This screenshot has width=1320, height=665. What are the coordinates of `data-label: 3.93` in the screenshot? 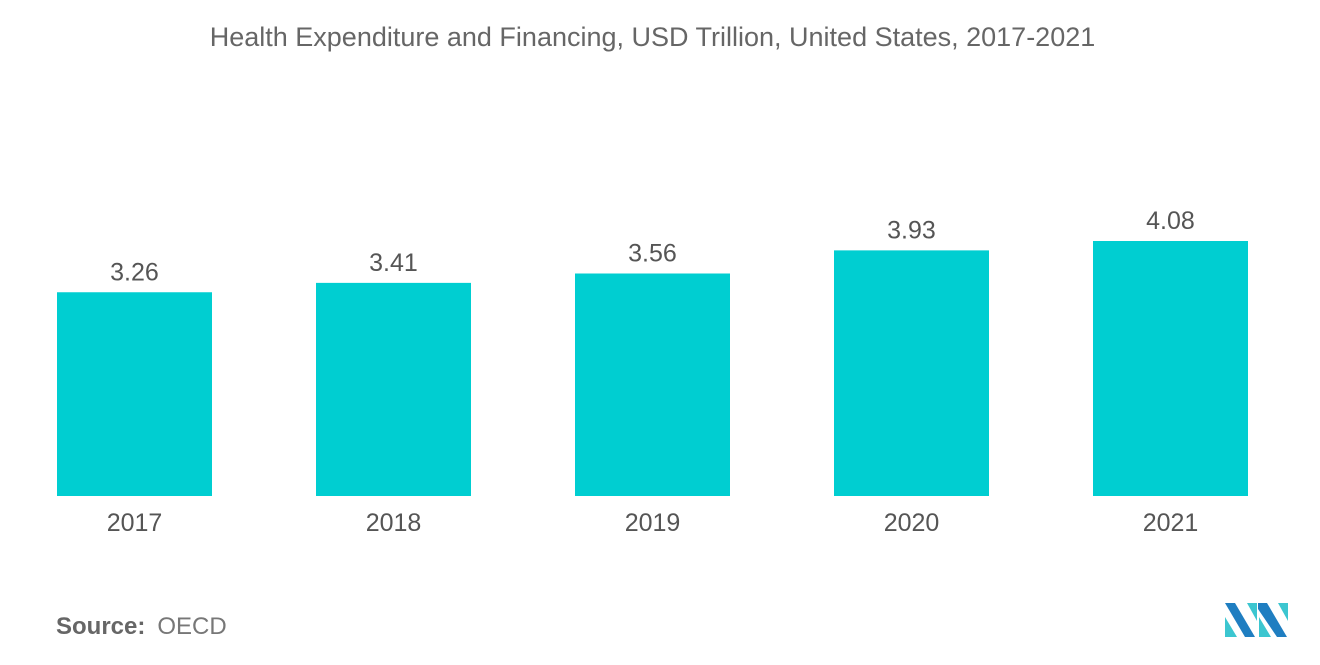 It's located at (911, 230).